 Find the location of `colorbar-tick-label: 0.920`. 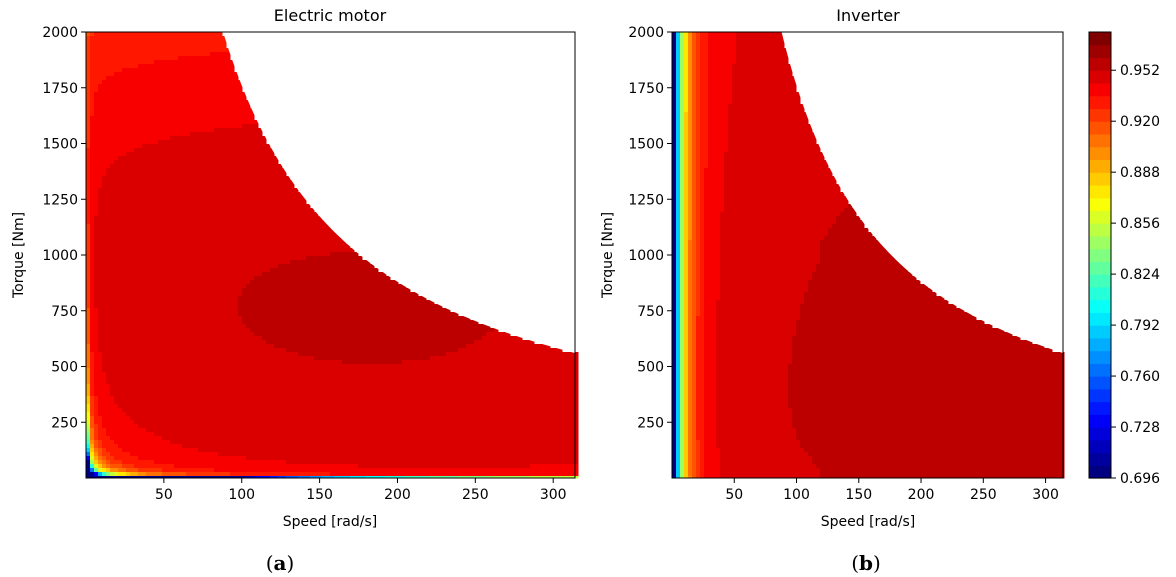

colorbar-tick-label: 0.920 is located at coordinates (1140, 122).